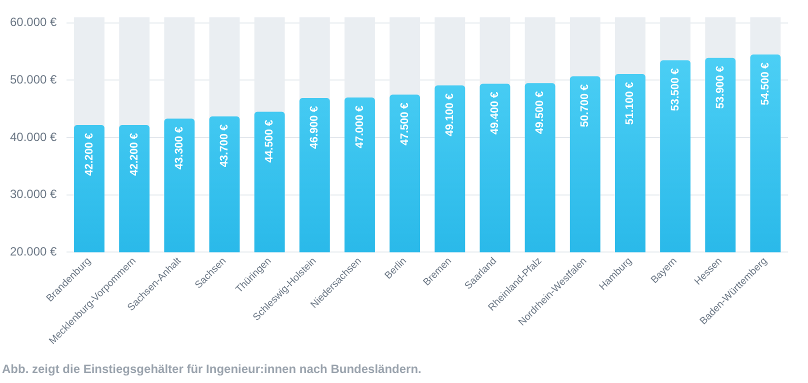 The width and height of the screenshot is (808, 383). What do you see at coordinates (270, 141) in the screenshot?
I see `data-label: 44.500 €` at bounding box center [270, 141].